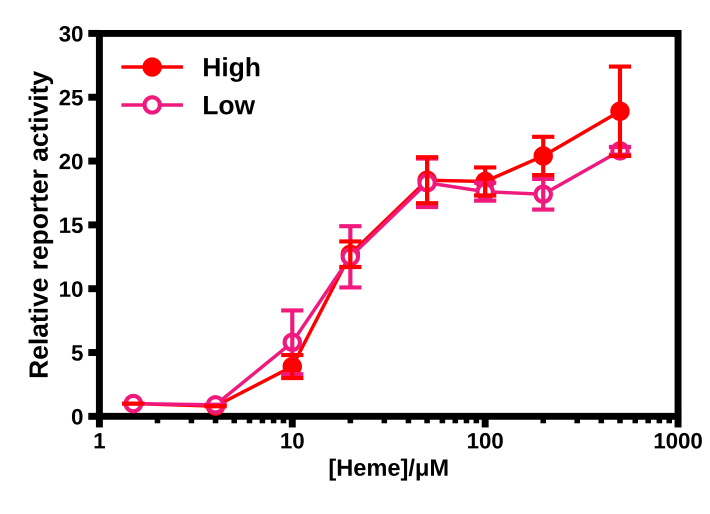 This screenshot has width=710, height=514. Describe the element at coordinates (71, 289) in the screenshot. I see `y-tick-label: 10` at that location.